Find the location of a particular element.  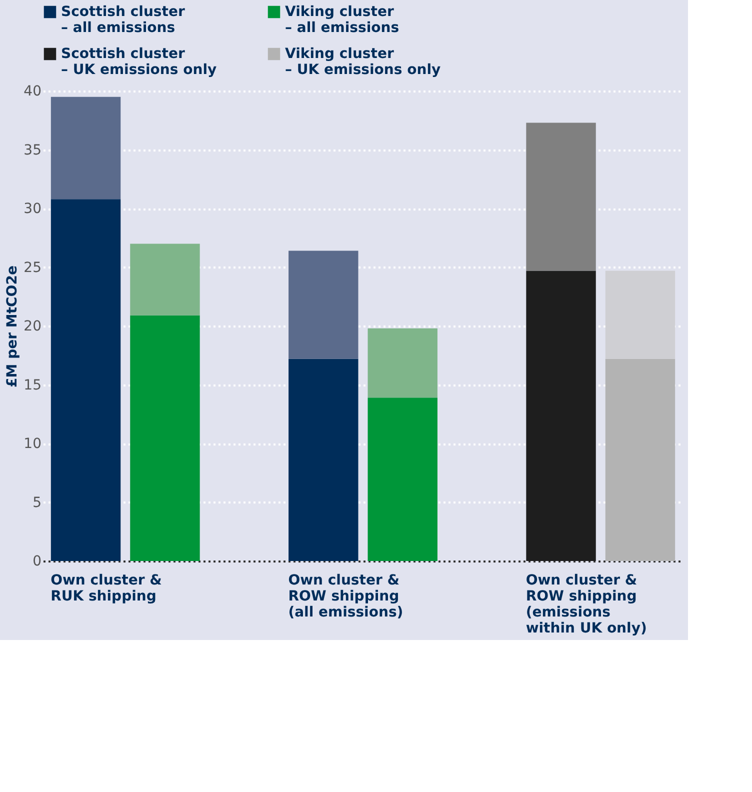

x-tick-label: Own cluster & ROW shipping (all emissions) is located at coordinates (346, 596).